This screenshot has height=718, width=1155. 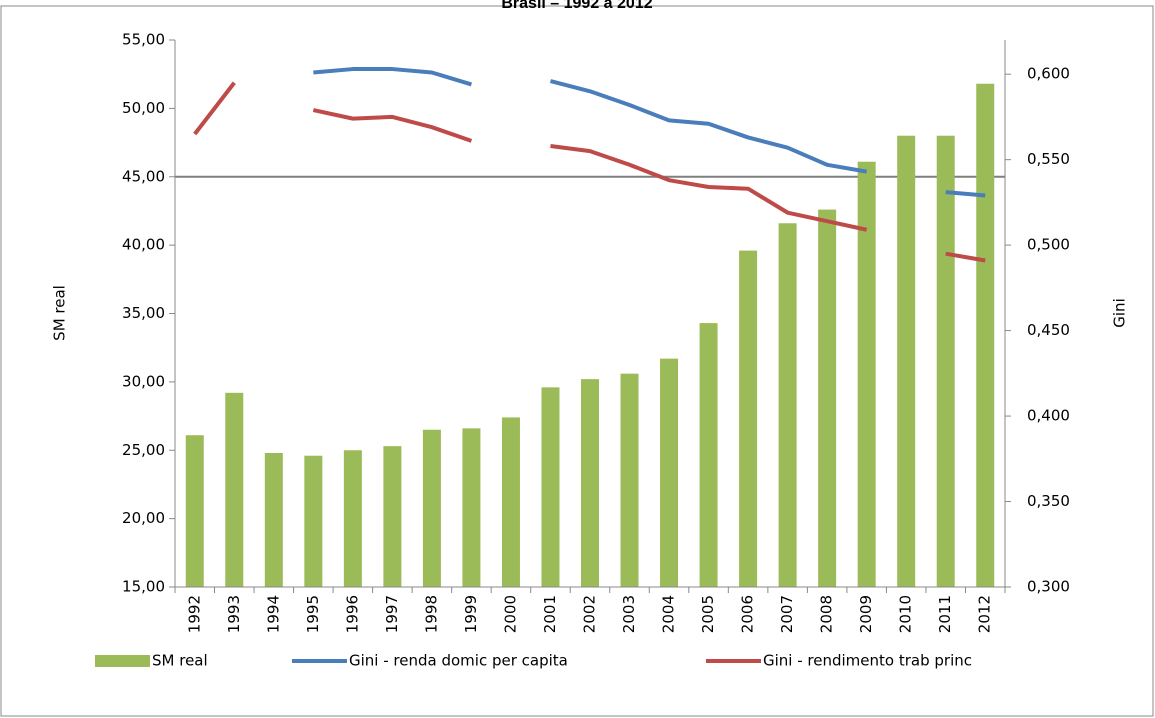 I want to click on x-tick-label: 2011, so click(x=945, y=614).